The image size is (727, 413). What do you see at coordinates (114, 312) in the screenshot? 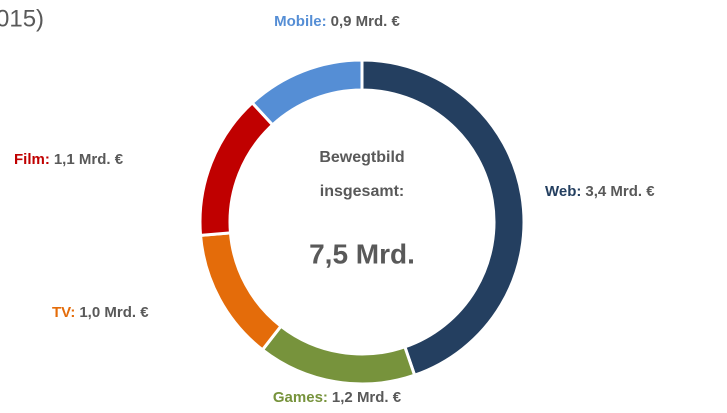
I see `value-label: 1,0 Mrd. €` at bounding box center [114, 312].